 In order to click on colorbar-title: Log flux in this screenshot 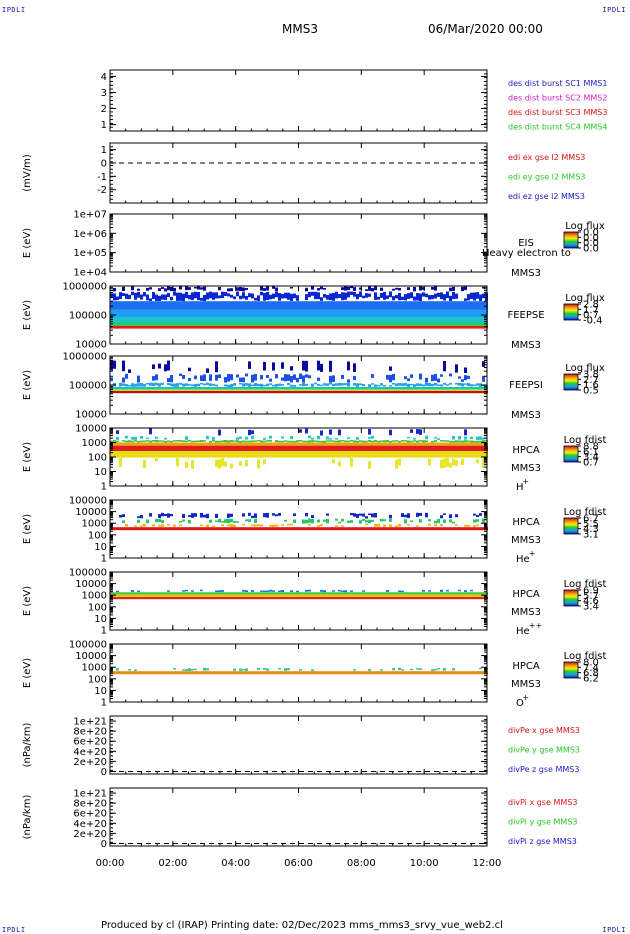, I will do `click(585, 298)`.